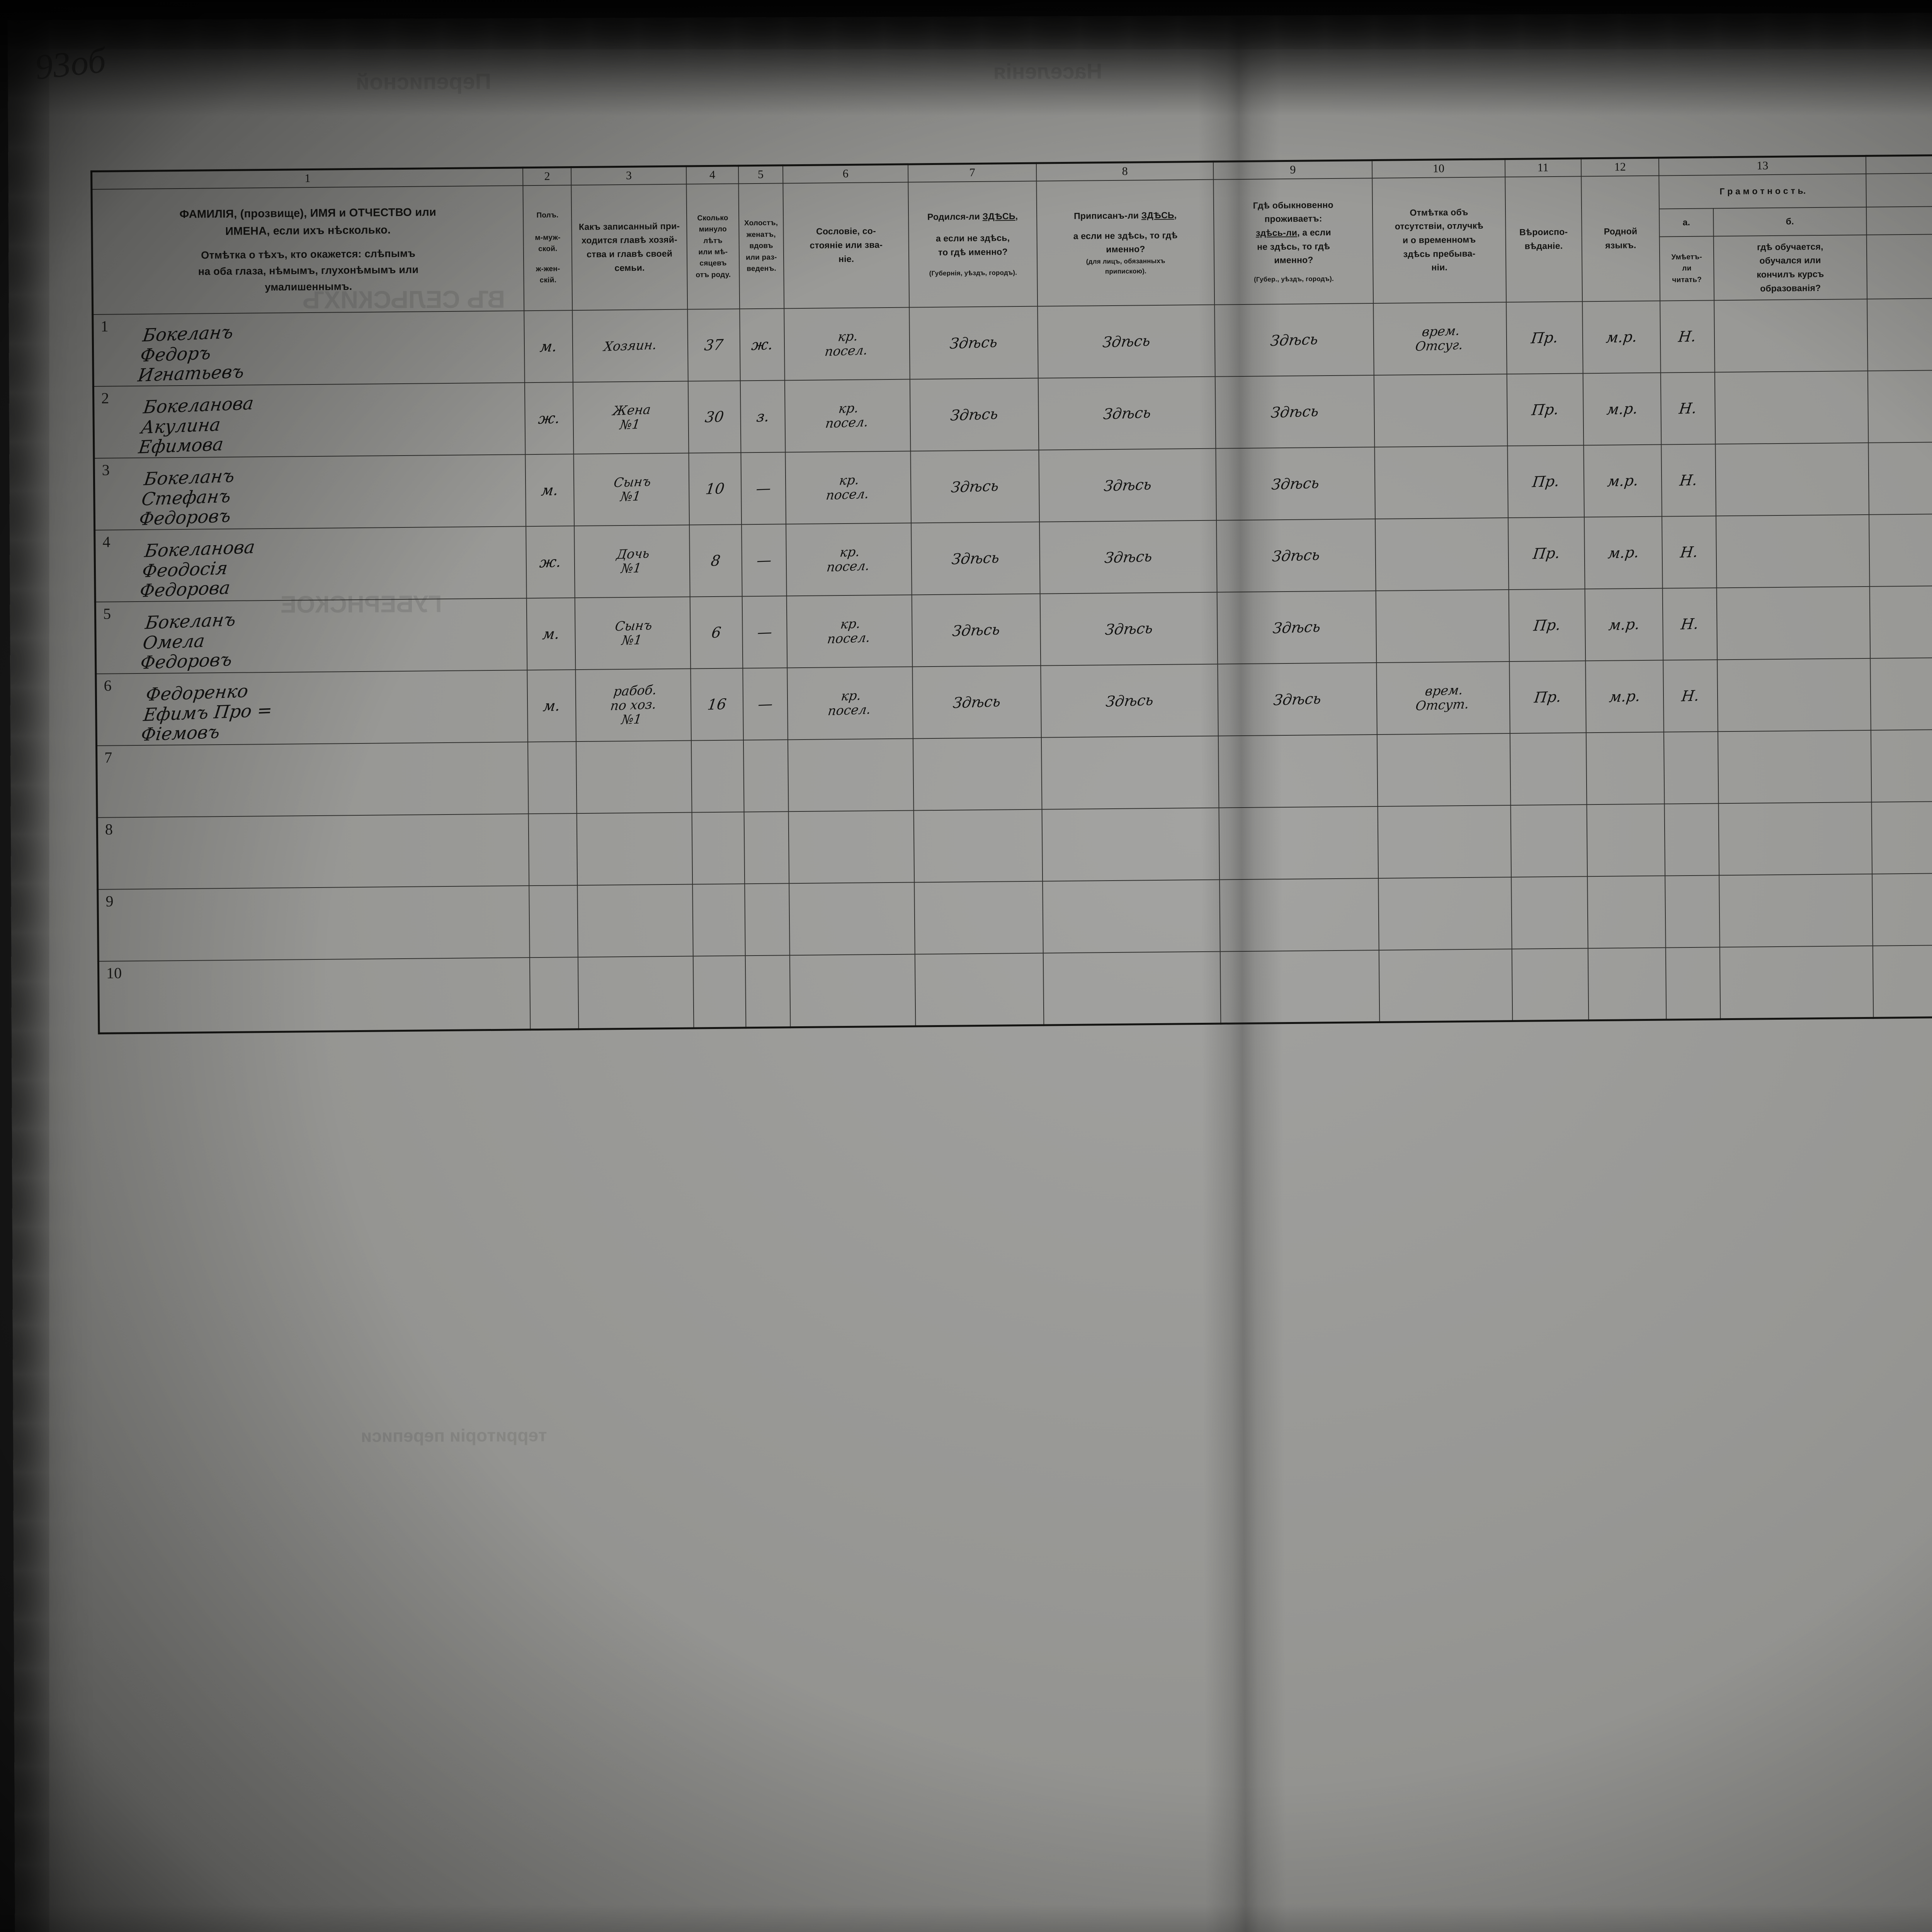 The width and height of the screenshot is (1932, 1932). I want to click on relation-cell: Сынъ №1, so click(631, 489).